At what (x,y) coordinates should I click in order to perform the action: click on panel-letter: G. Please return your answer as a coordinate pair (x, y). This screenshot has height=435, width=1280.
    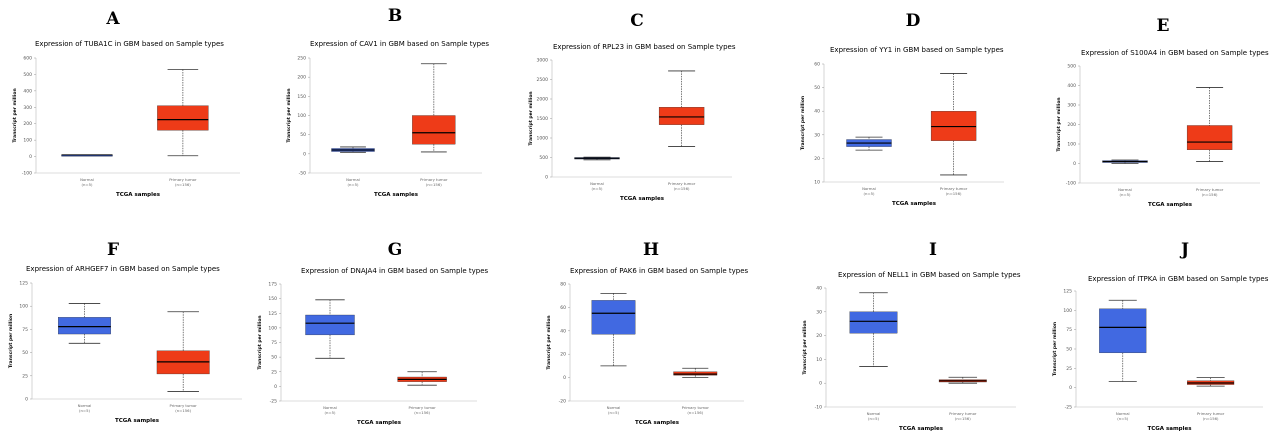
    Looking at the image, I should click on (395, 250).